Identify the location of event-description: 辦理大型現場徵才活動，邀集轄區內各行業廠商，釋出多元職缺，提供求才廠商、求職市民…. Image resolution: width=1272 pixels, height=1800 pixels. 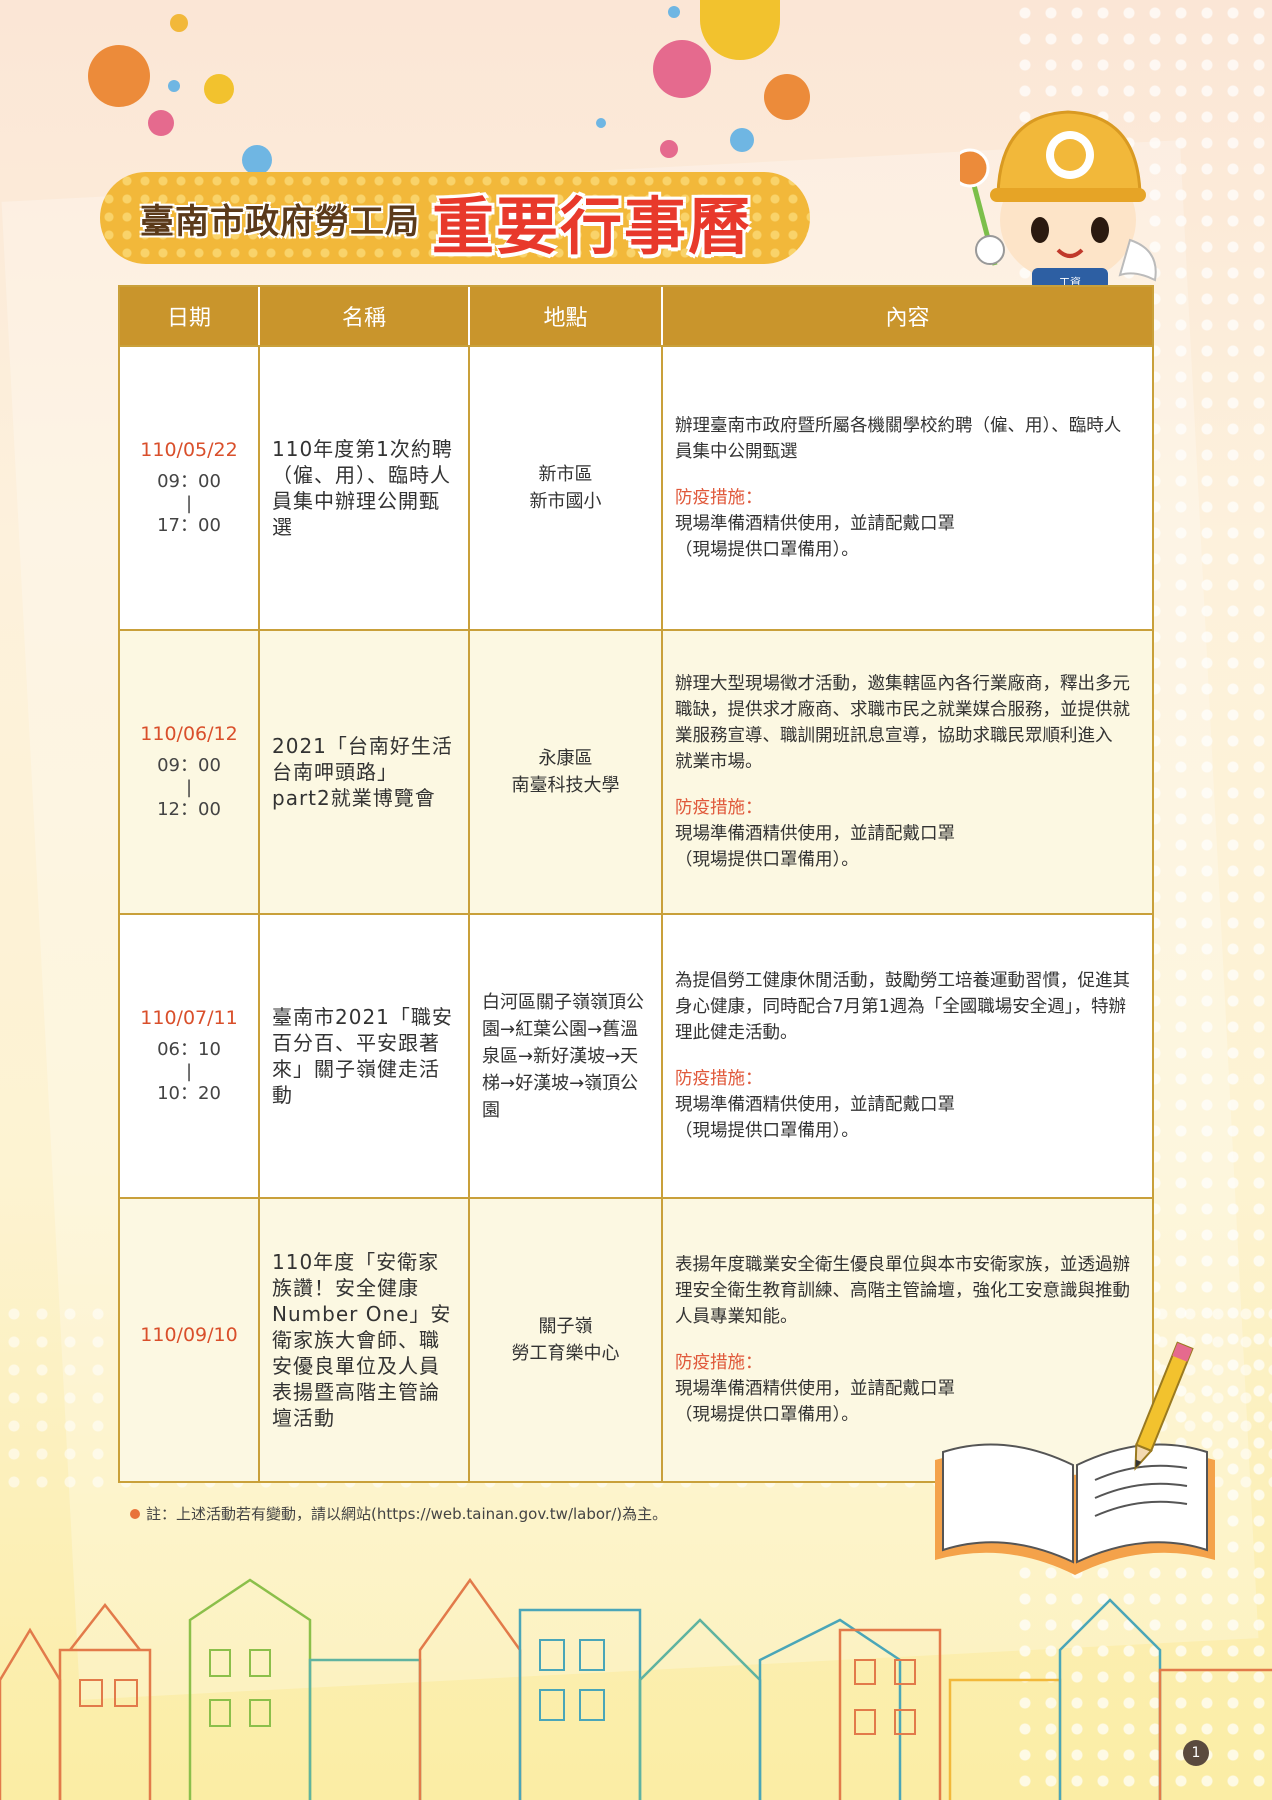
(902, 723).